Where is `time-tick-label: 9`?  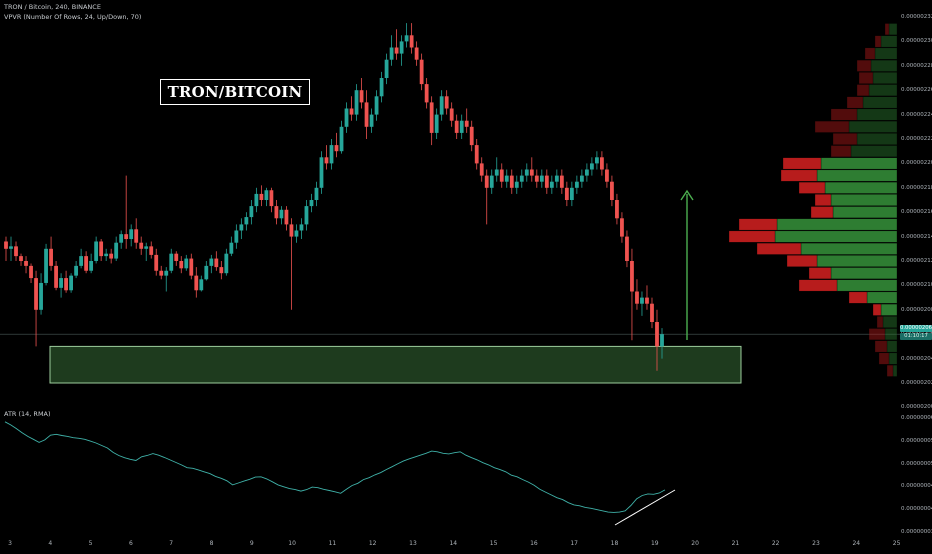 time-tick-label: 9 is located at coordinates (251, 543).